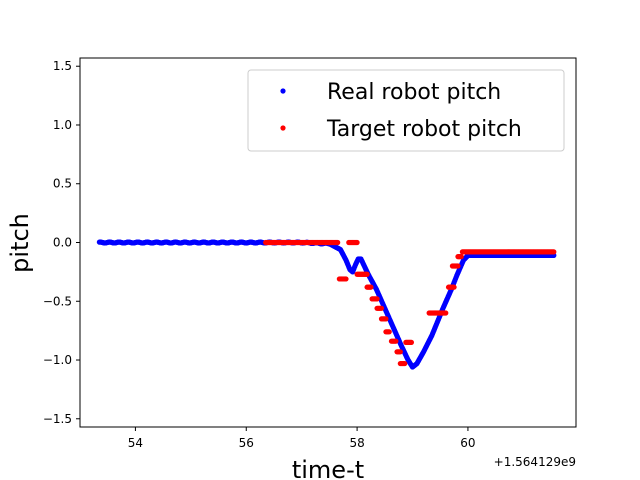  I want to click on legend-label-real: Real robot pitch, so click(414, 92).